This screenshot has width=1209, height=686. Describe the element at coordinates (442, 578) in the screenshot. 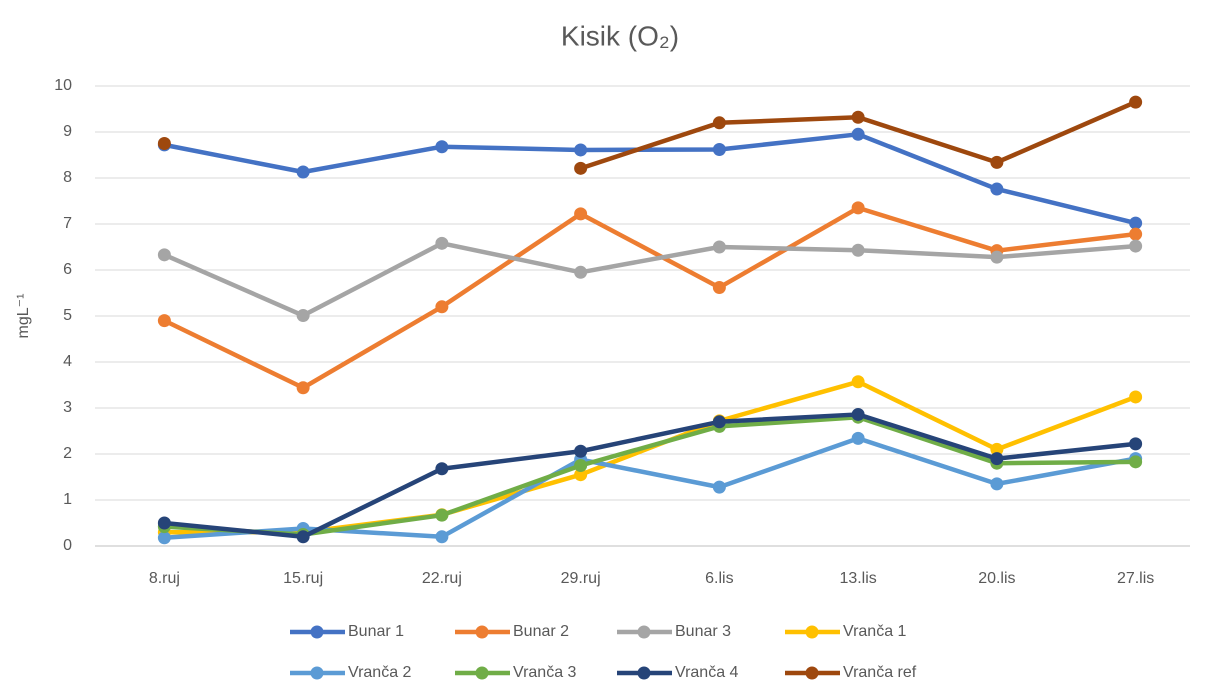

I see `x-tick-label: 22.ruj` at that location.